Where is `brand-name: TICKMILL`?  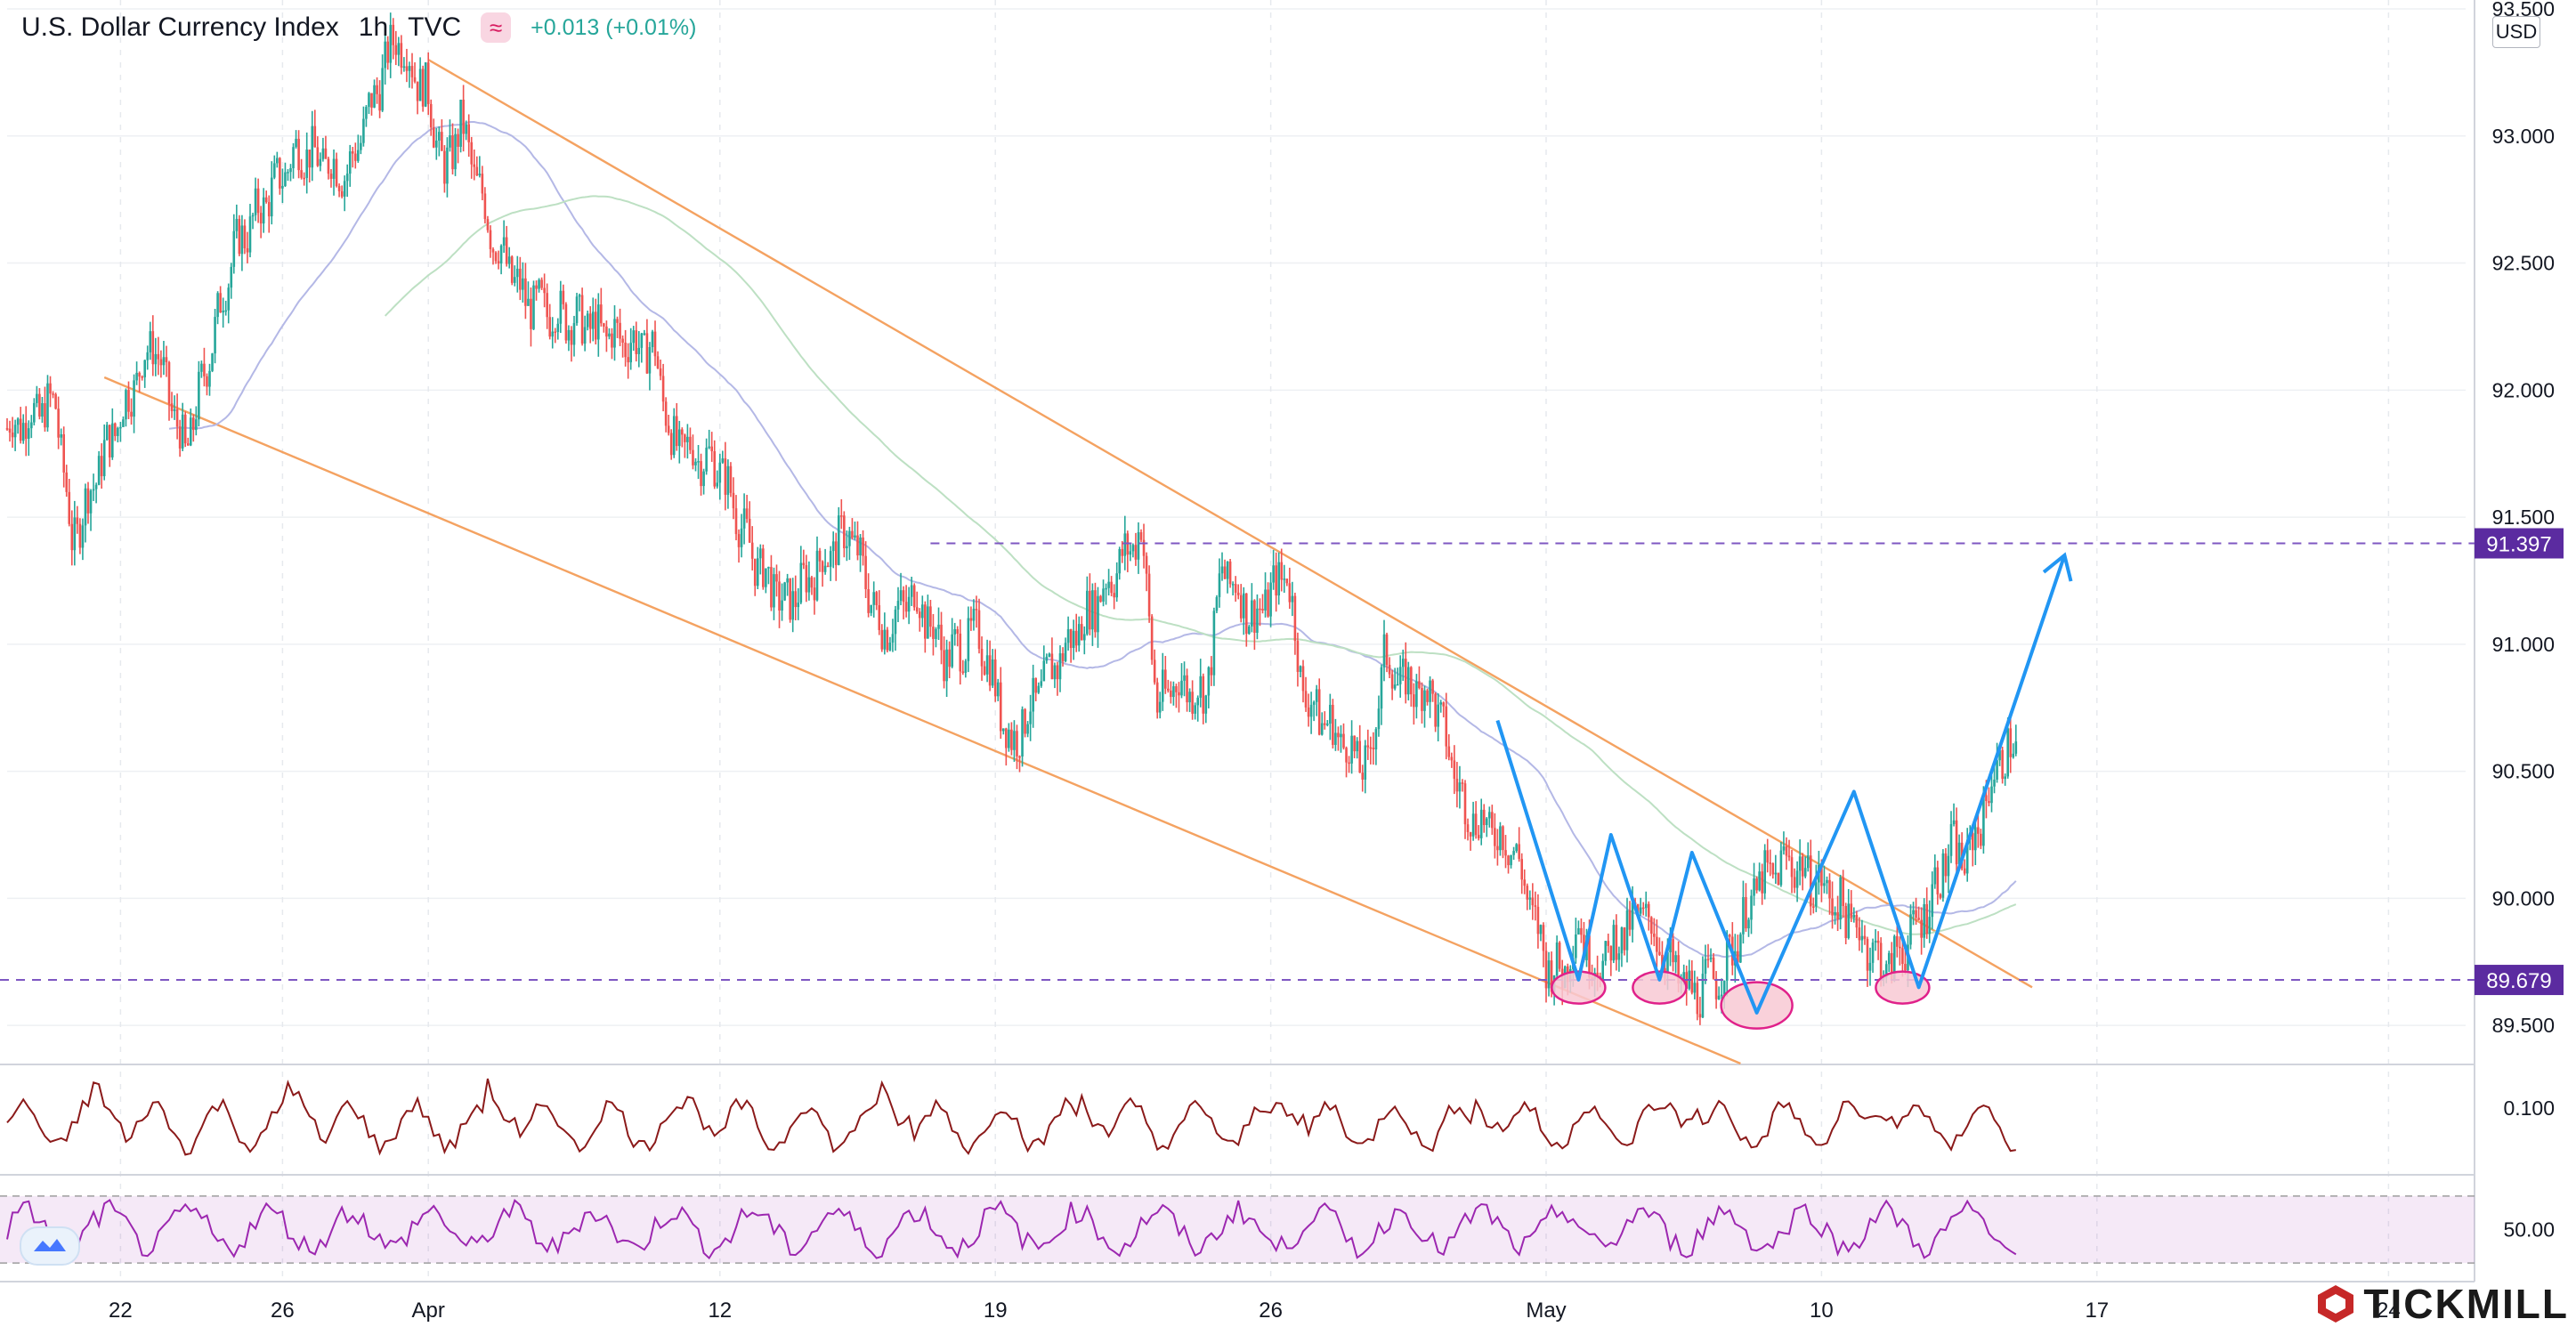
brand-name: TICKMILL is located at coordinates (2466, 1304).